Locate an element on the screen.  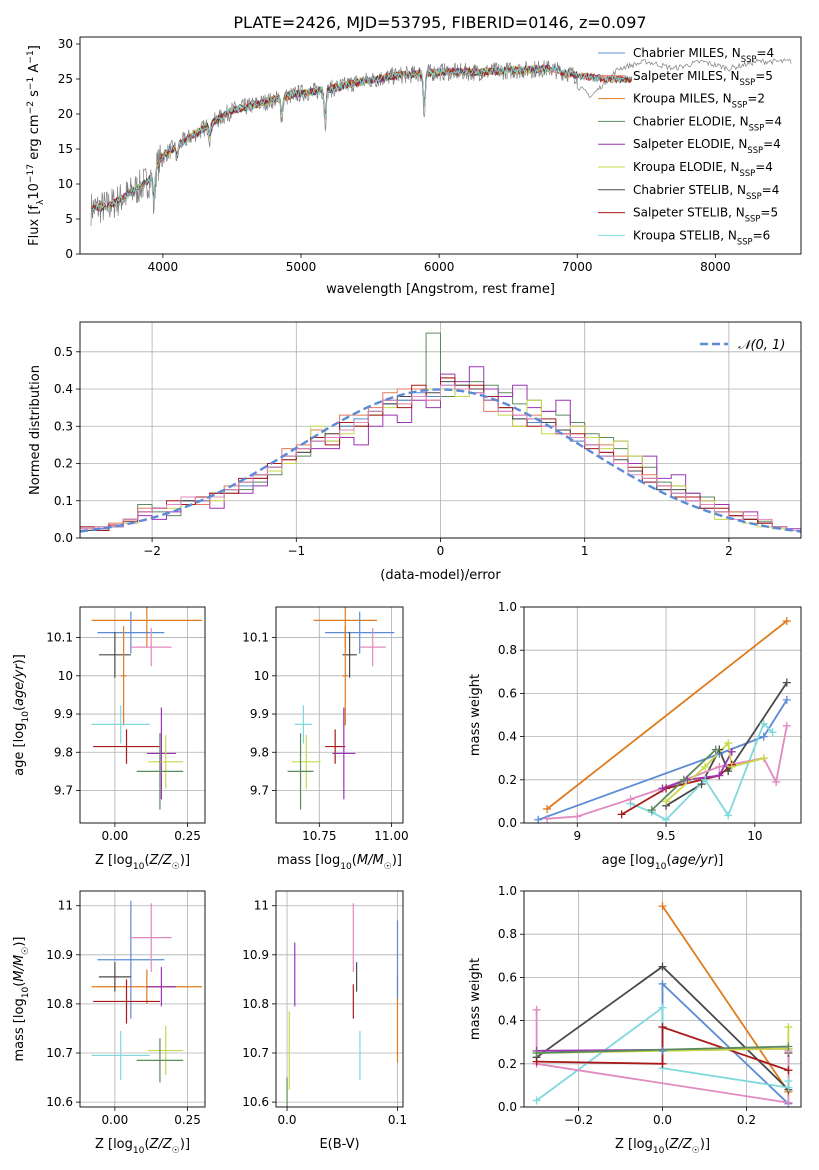
y-tick-label: 5 is located at coordinates (69, 219).